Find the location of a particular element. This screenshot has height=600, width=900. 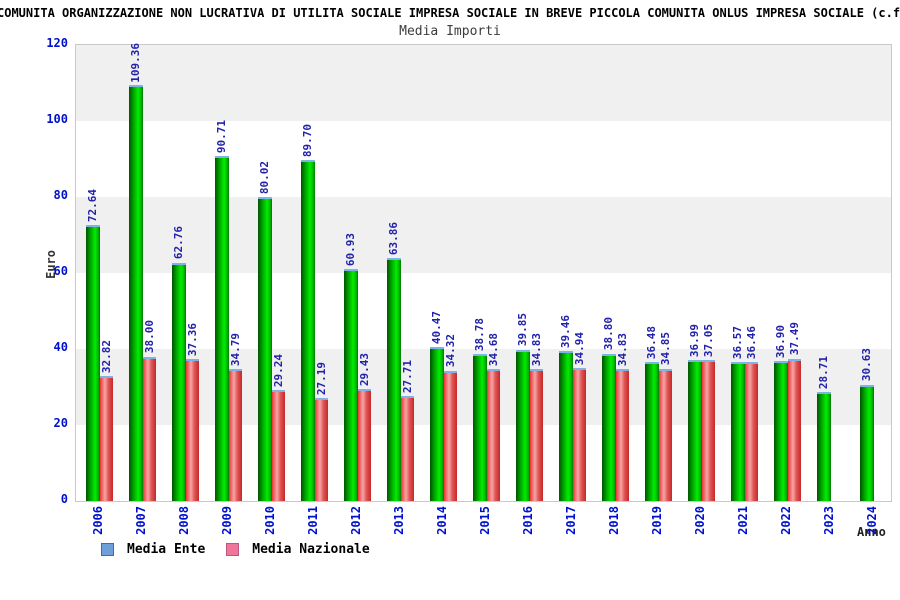

bar-media-ente-2016 is located at coordinates (522, 425).